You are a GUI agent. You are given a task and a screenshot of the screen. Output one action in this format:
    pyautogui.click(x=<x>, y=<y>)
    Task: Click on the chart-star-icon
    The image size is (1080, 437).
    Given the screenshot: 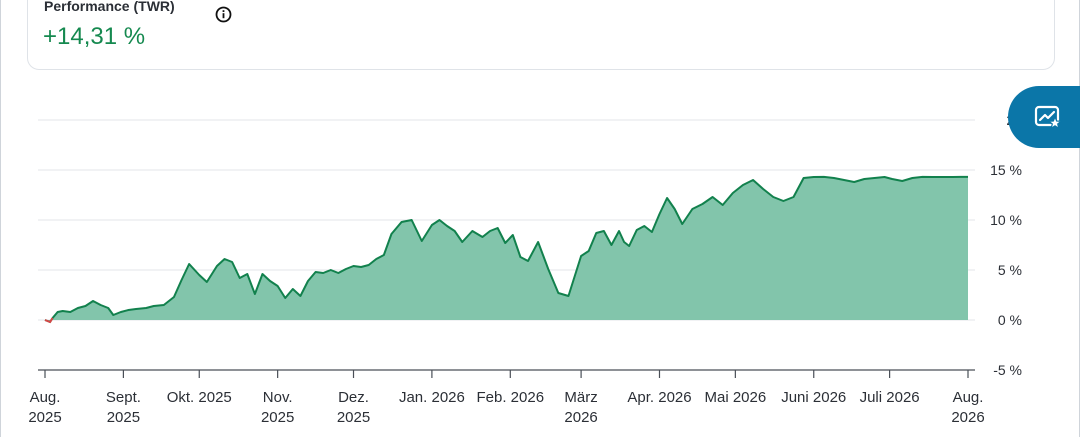 What is the action you would take?
    pyautogui.click(x=1048, y=117)
    